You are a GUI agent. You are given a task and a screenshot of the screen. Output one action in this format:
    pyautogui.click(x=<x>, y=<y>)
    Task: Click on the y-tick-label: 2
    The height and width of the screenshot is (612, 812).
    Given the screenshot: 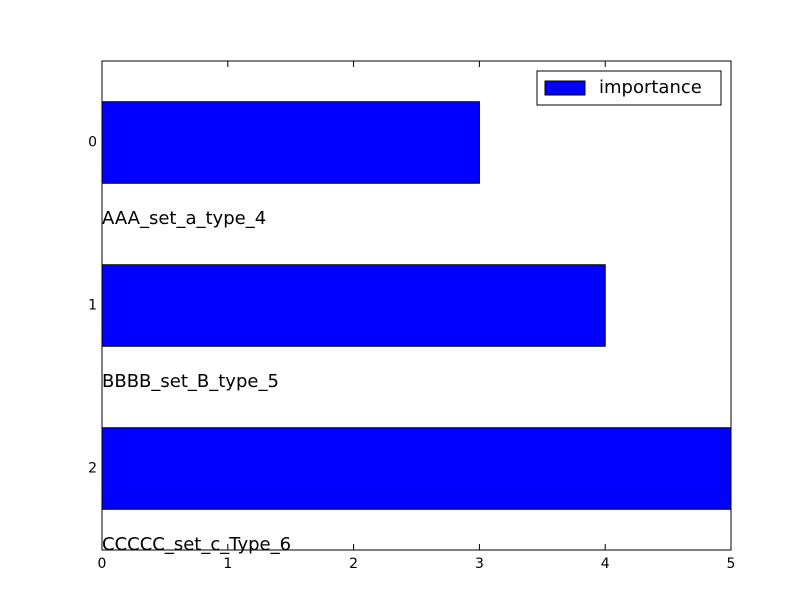 What is the action you would take?
    pyautogui.click(x=92, y=469)
    